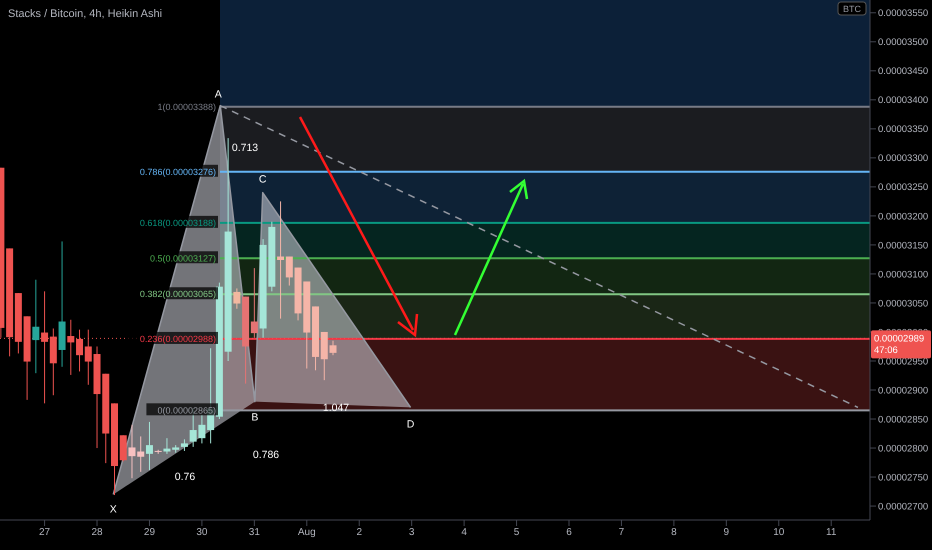 This screenshot has height=550, width=932. Describe the element at coordinates (464, 532) in the screenshot. I see `x-tick-label: 4` at that location.